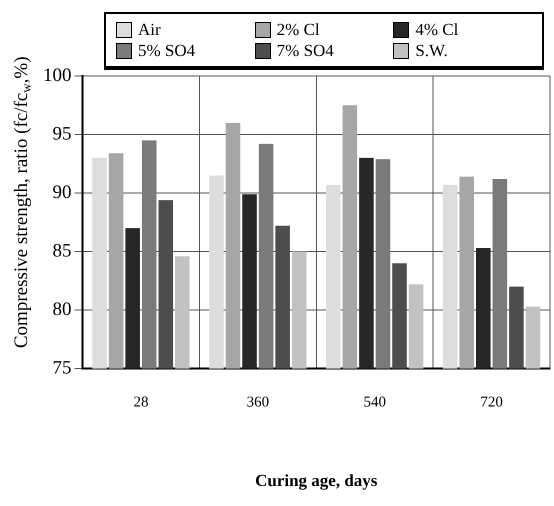 The height and width of the screenshot is (506, 554). Describe the element at coordinates (140, 402) in the screenshot. I see `x-tick-label: 28` at that location.